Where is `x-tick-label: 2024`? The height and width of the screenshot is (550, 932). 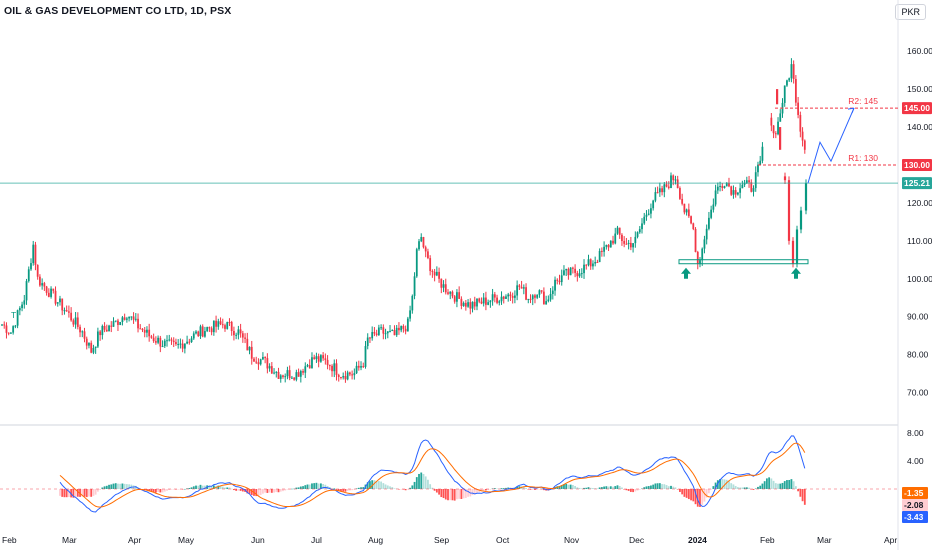
x-tick-label: 2024 is located at coordinates (697, 540).